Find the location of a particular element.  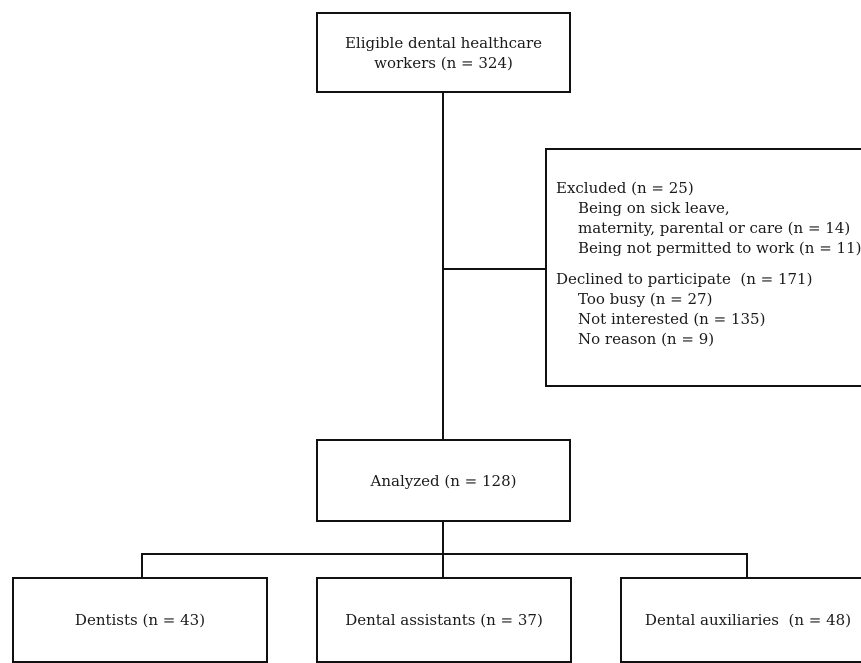

auxiliaries-box: Dental auxiliaries (n = 48) is located at coordinates (740, 620).